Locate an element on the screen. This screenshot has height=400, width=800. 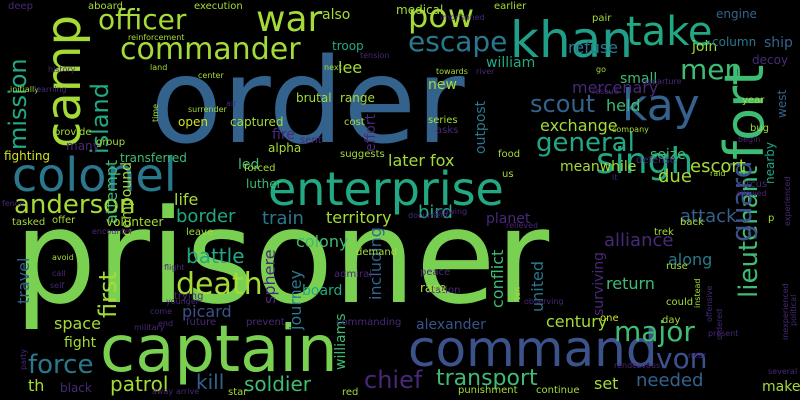
cloud-word: colonel is located at coordinates (94, 175).